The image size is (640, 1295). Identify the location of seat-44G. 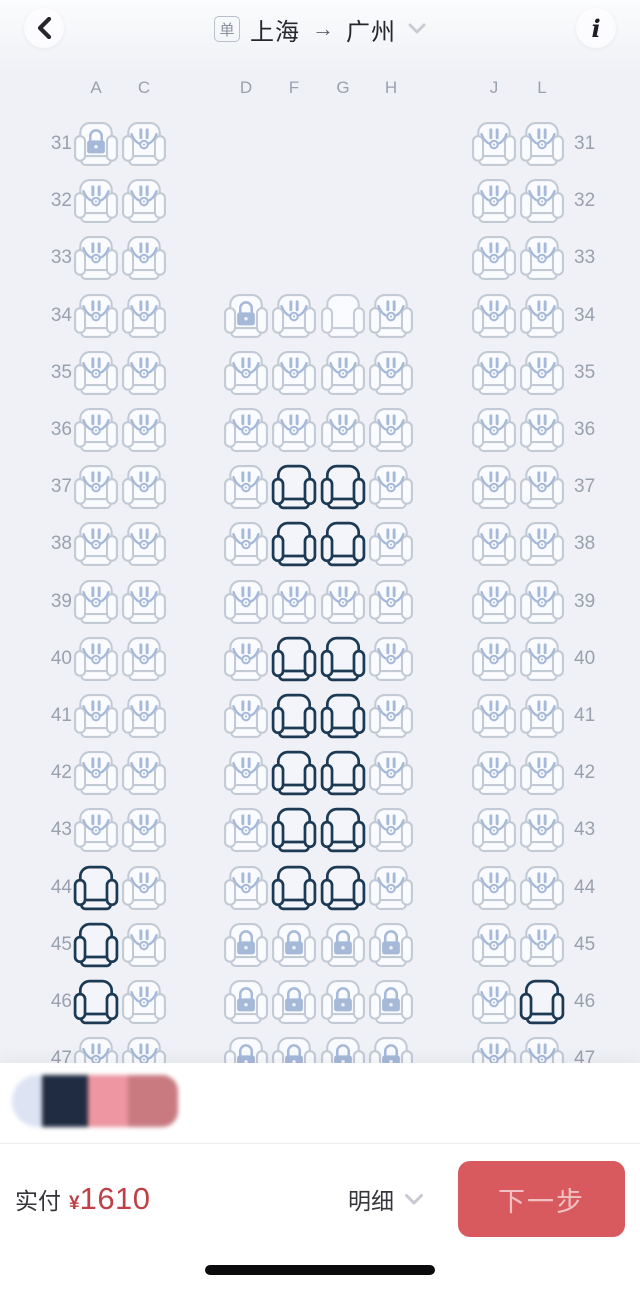
(343, 888).